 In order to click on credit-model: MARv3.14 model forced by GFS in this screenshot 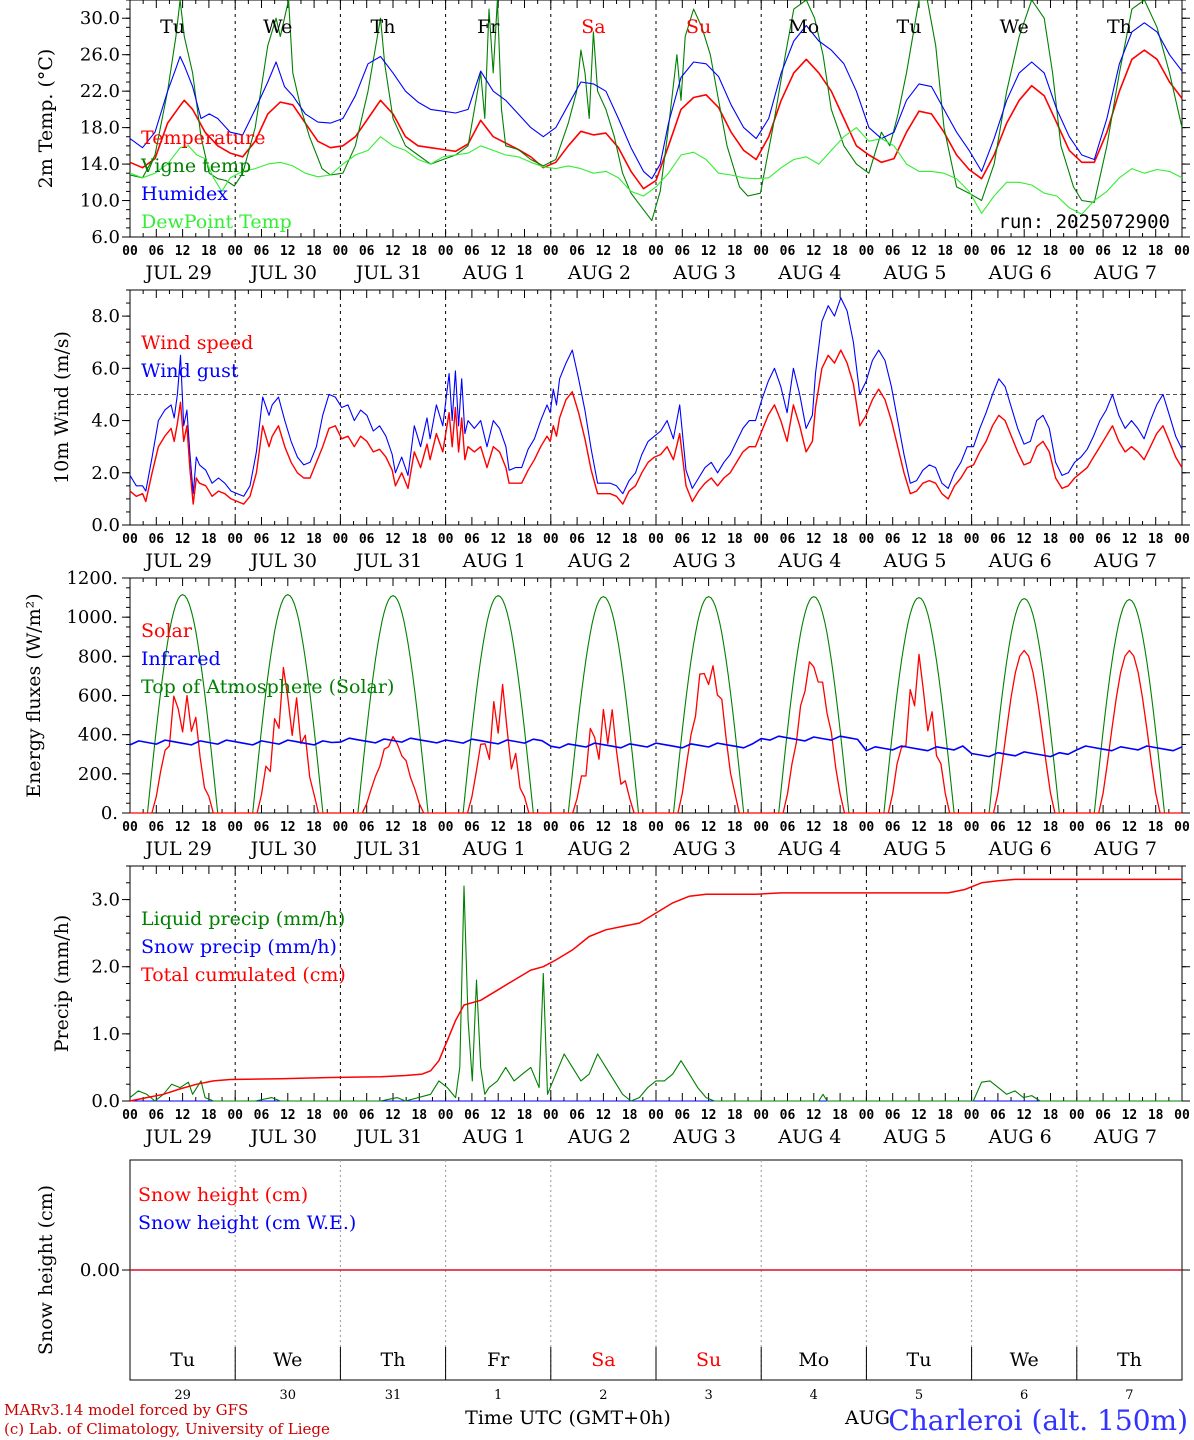, I will do `click(126, 1410)`.